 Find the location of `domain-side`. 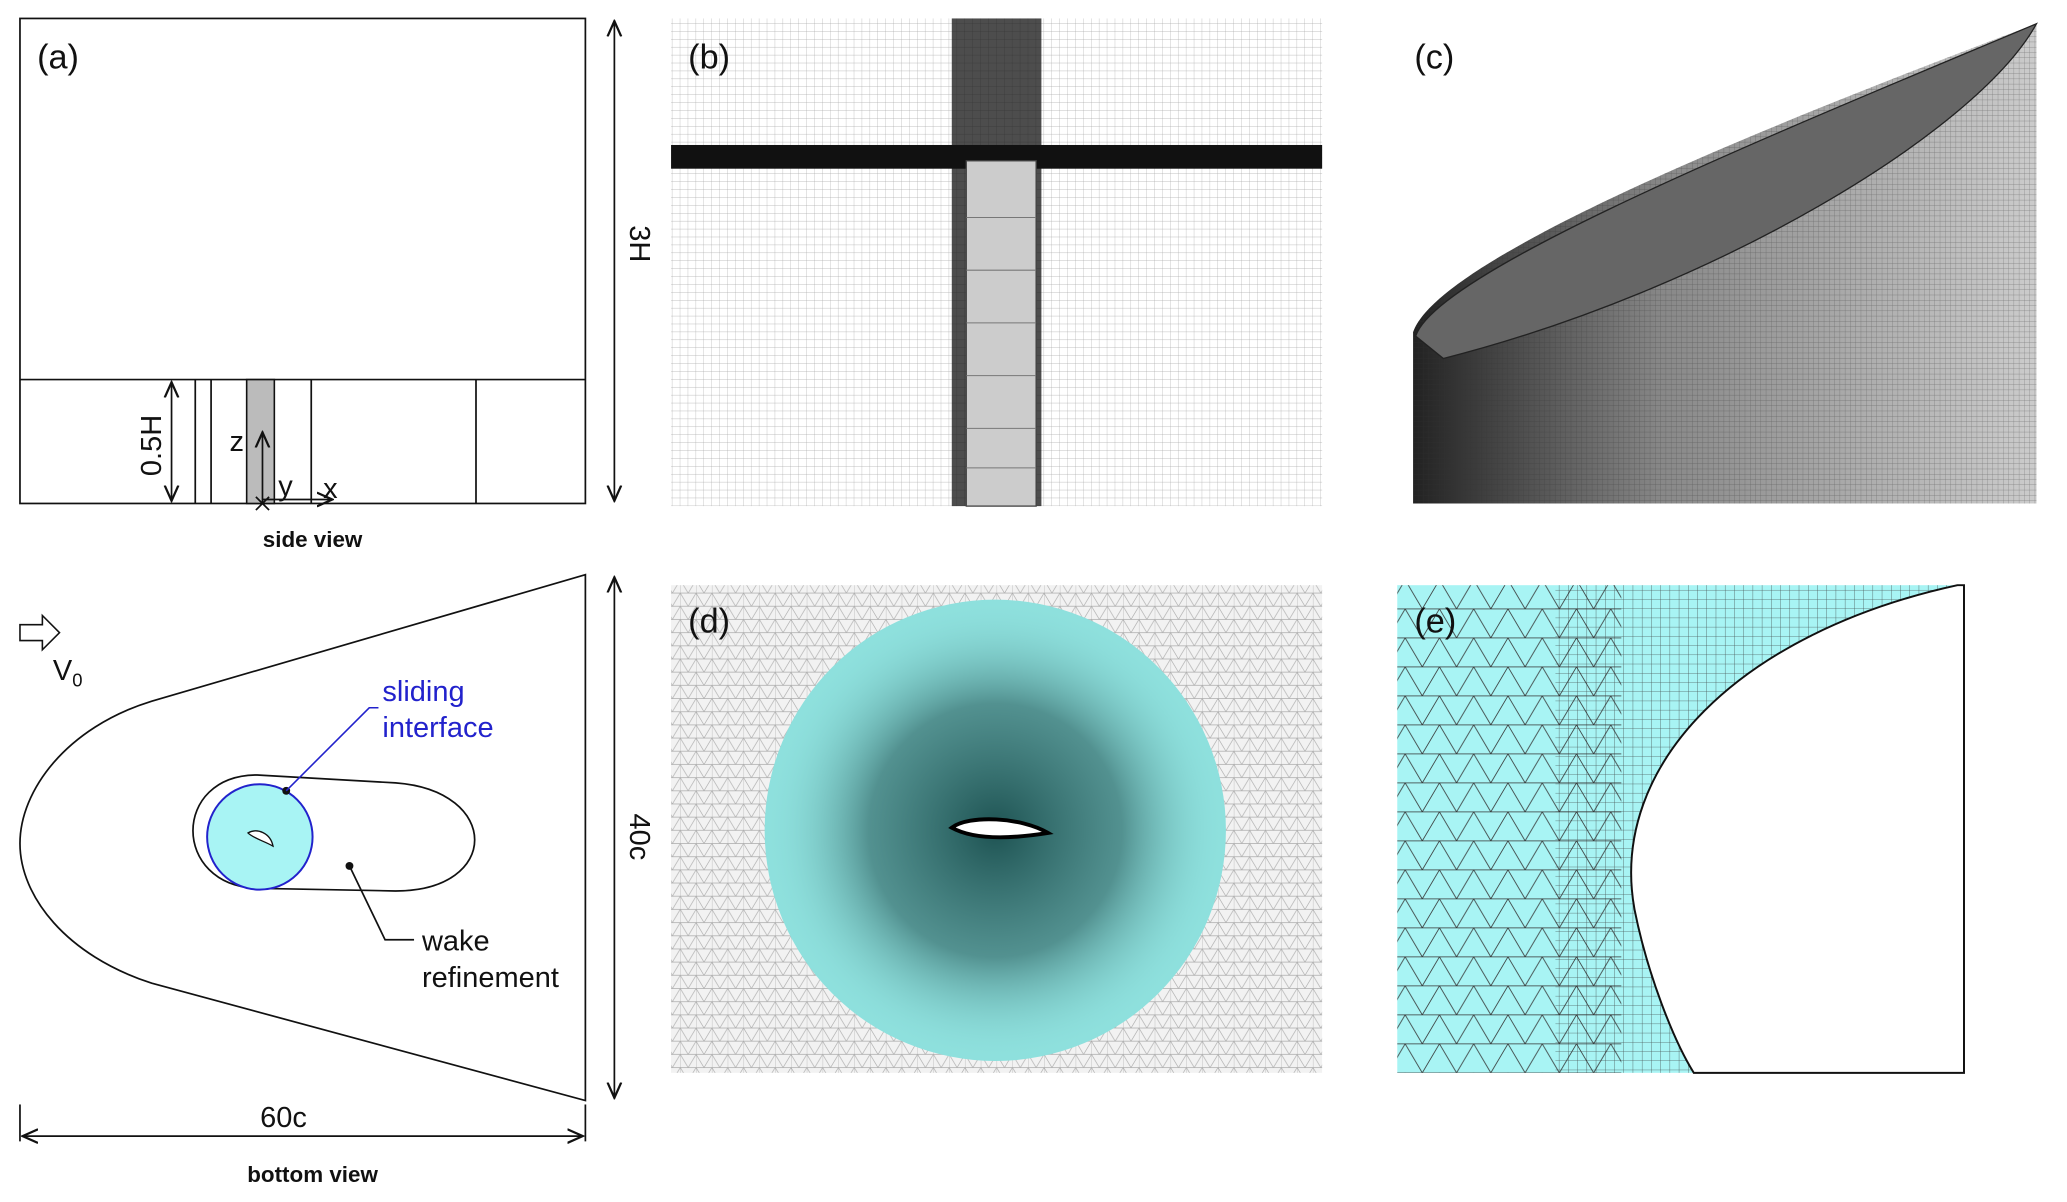

domain-side is located at coordinates (303, 261).